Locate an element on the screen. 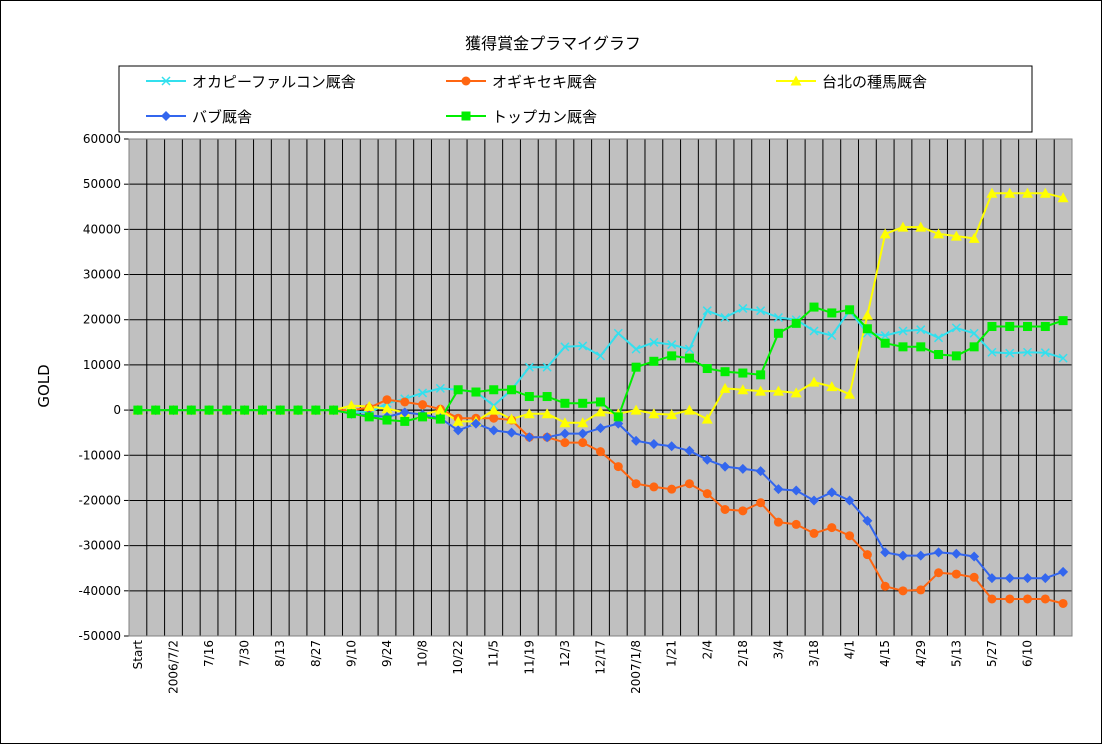 This screenshot has width=1102, height=744. legend-entry-3: 台北の種馬厩舎 is located at coordinates (851, 82).